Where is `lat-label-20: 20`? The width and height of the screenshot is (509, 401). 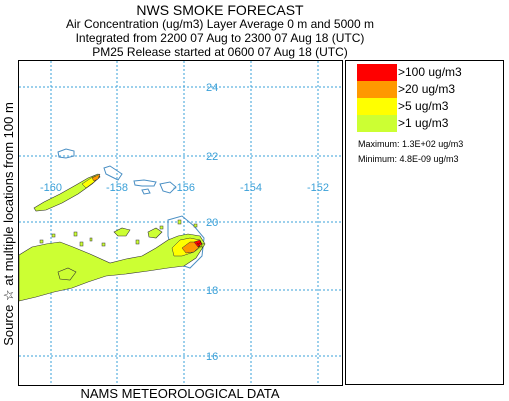
lat-label-20: 20 is located at coordinates (212, 223).